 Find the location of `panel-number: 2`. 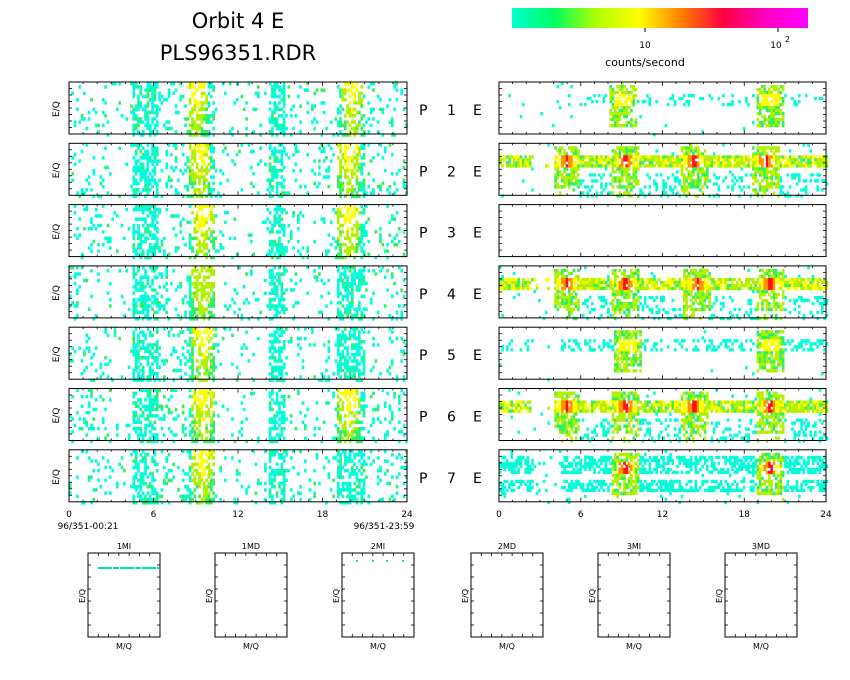

panel-number: 2 is located at coordinates (451, 172).